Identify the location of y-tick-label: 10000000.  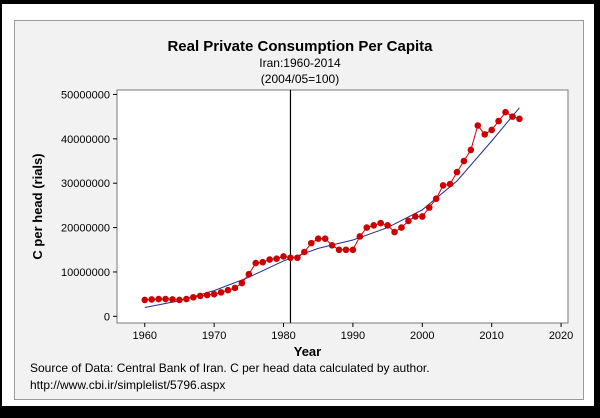
(85, 273).